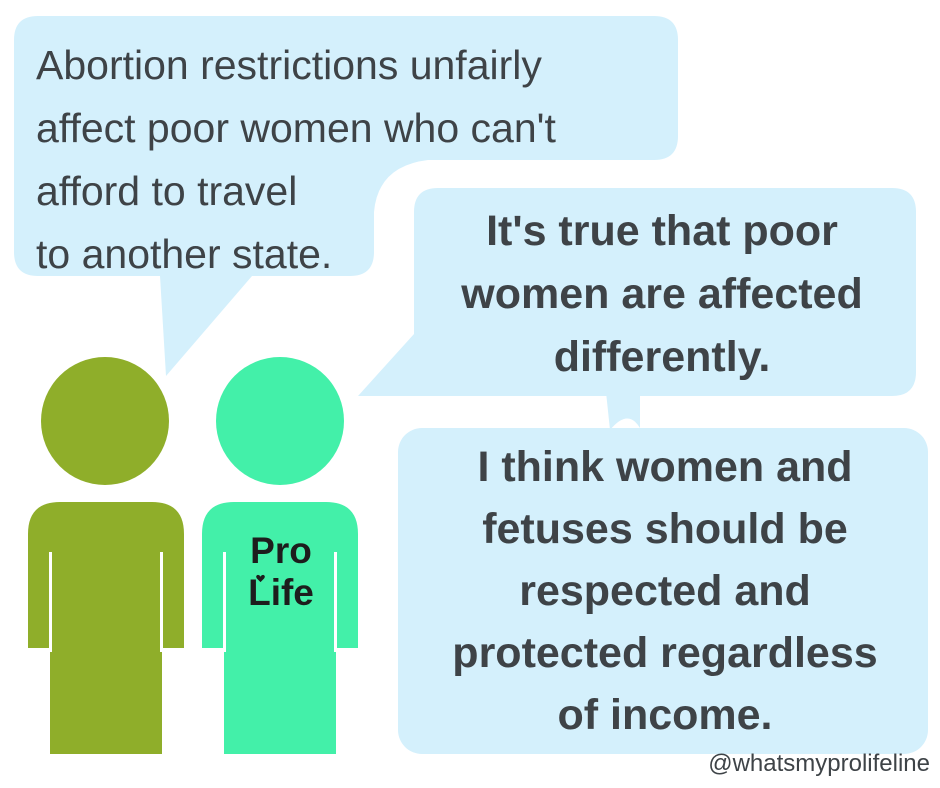  I want to click on speech-left-line: afford to travel, so click(167, 191).